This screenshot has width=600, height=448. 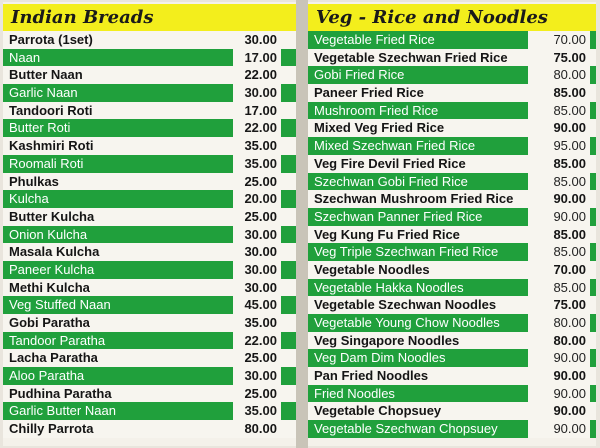 What do you see at coordinates (51, 39) in the screenshot?
I see `menu-item-name: Parrota (1set)` at bounding box center [51, 39].